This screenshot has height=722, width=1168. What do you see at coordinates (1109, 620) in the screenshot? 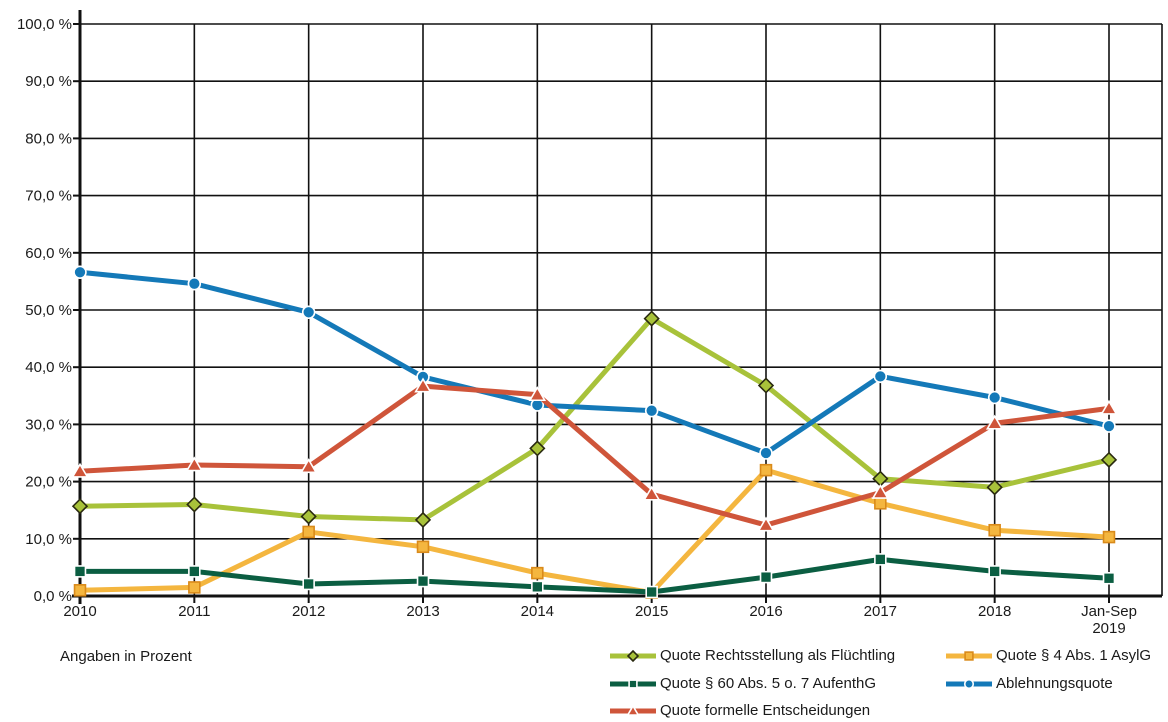
I see `x-tick-label: Jan-Sep 2019` at bounding box center [1109, 620].